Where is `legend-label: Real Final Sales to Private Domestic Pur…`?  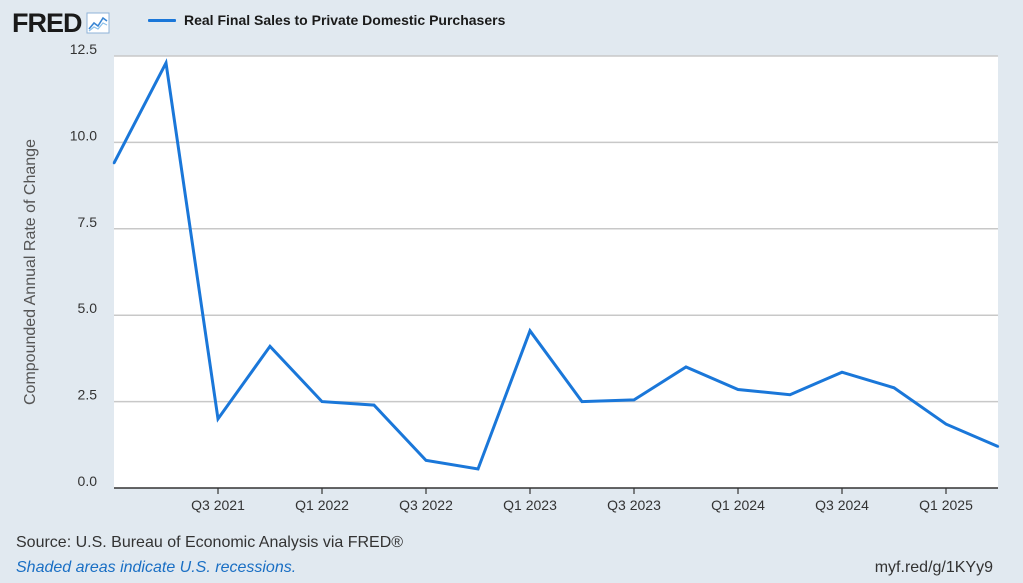 legend-label: Real Final Sales to Private Domestic Pur… is located at coordinates (345, 20).